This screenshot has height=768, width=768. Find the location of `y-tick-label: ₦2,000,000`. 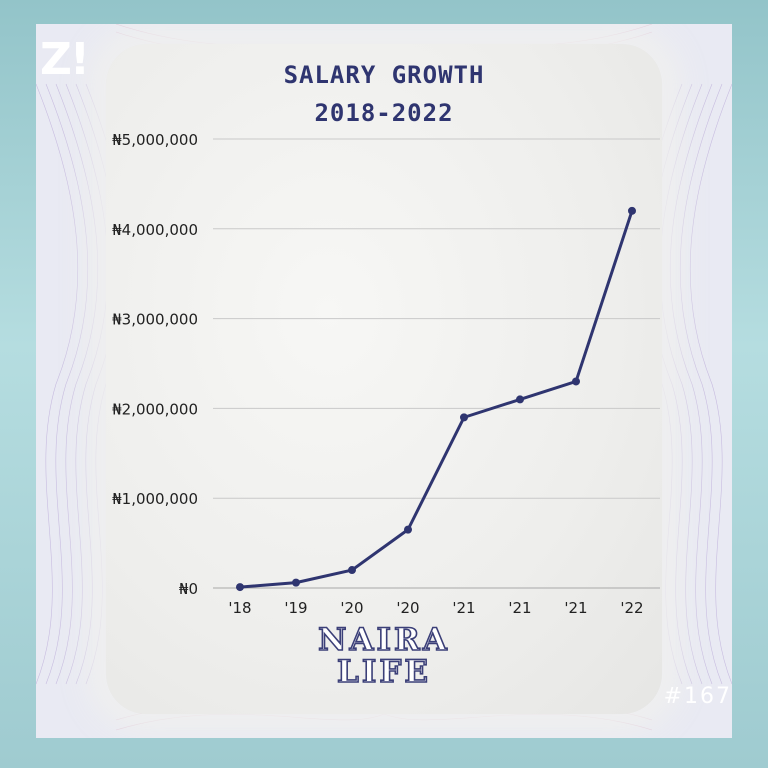

y-tick-label: ₦2,000,000 is located at coordinates (155, 409).